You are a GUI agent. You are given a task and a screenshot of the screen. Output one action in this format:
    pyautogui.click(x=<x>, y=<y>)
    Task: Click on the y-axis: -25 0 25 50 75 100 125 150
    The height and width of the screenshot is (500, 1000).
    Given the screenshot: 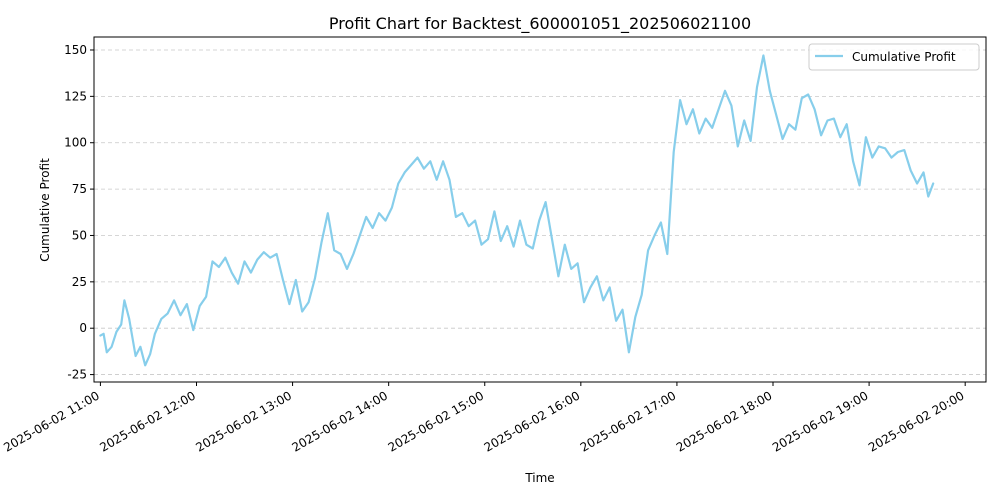 What is the action you would take?
    pyautogui.click(x=79, y=212)
    